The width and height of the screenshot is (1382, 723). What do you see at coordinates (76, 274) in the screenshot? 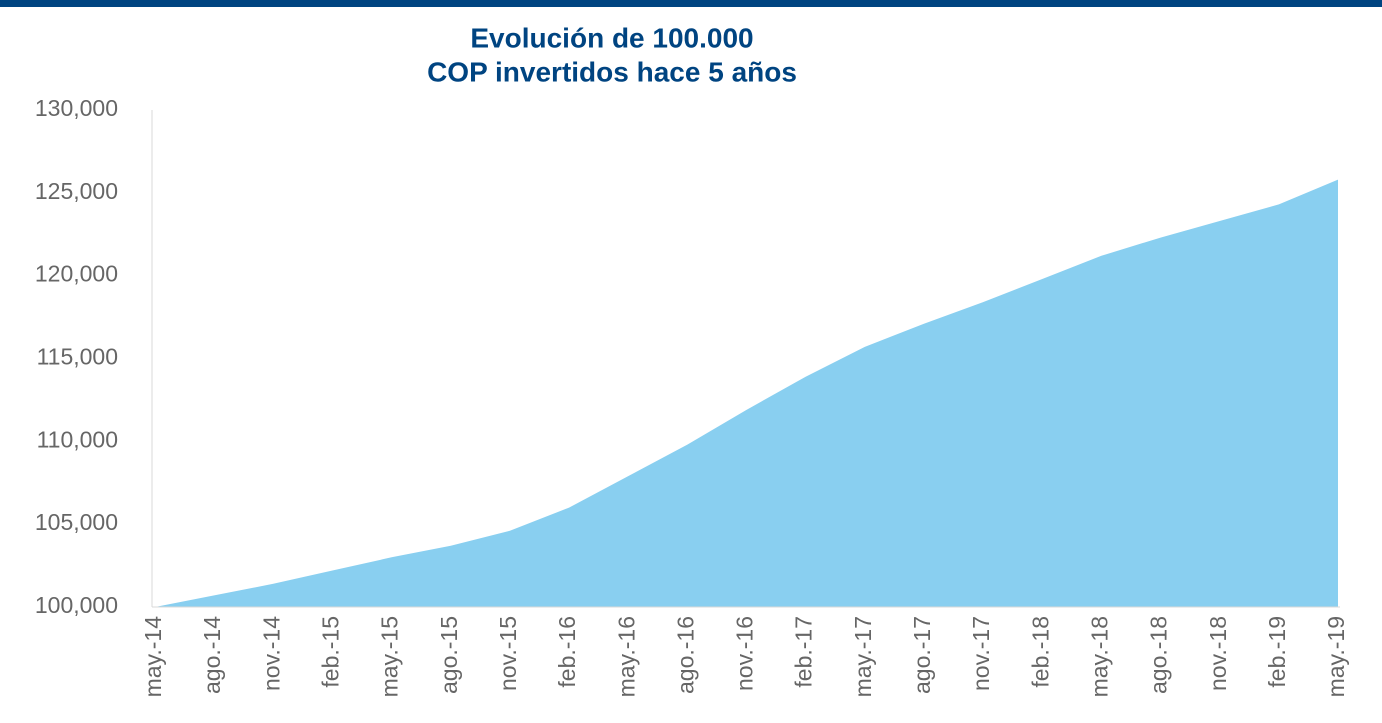
I see `y-tick-label: 120,000` at bounding box center [76, 274].